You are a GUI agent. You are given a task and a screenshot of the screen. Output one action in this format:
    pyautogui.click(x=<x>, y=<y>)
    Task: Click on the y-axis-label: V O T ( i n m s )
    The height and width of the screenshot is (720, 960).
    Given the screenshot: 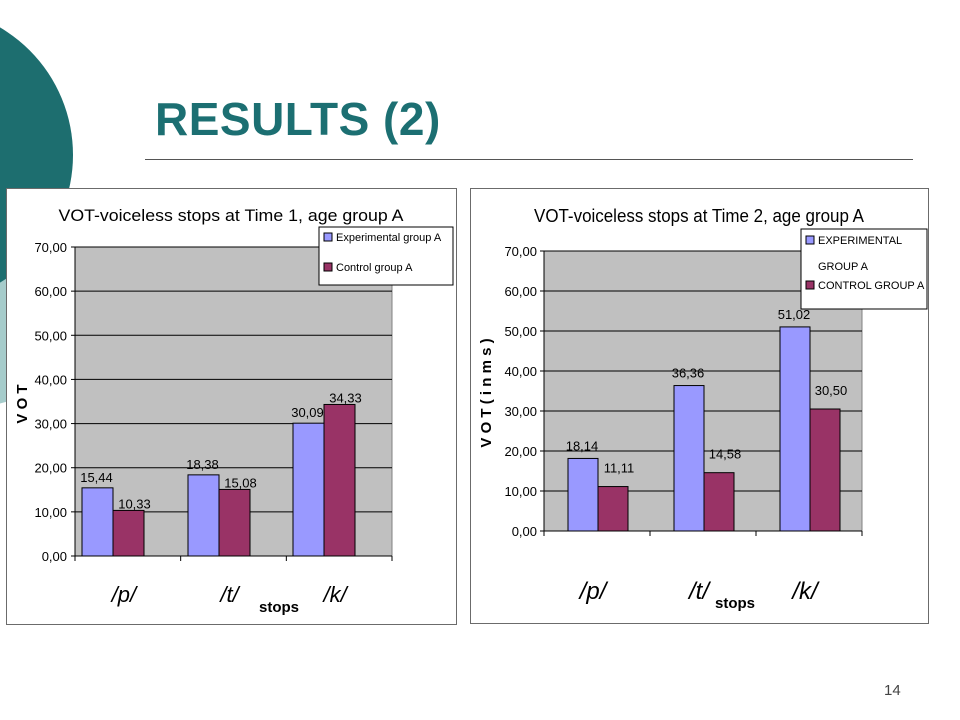 What is the action you would take?
    pyautogui.click(x=486, y=392)
    